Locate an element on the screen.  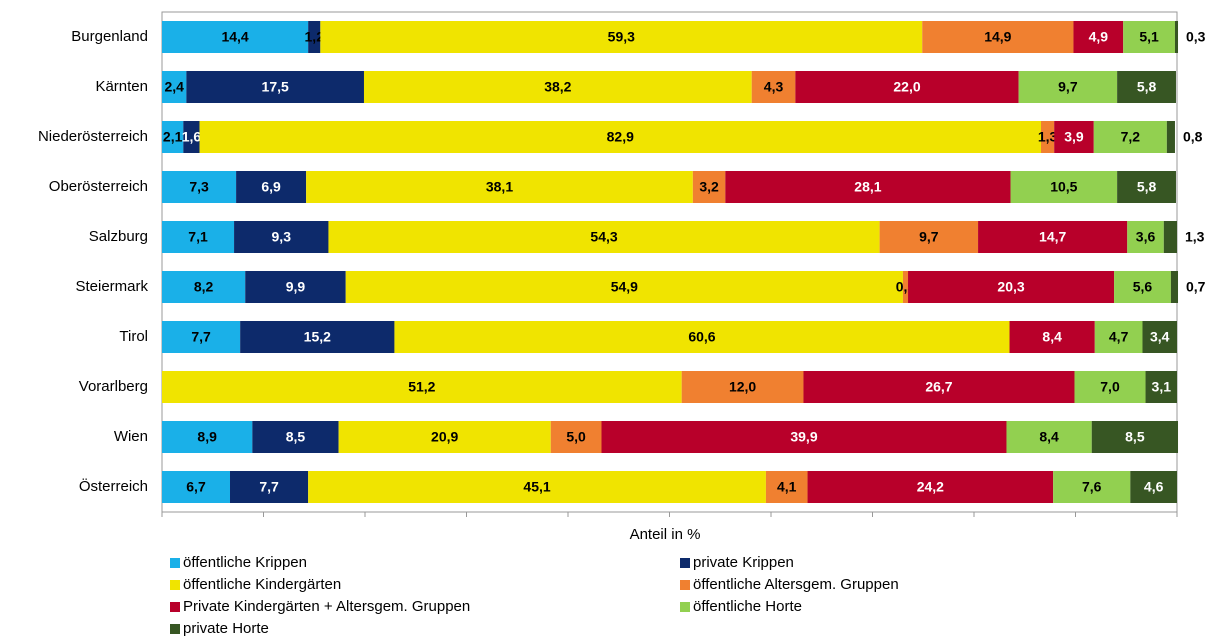
value-label: 7,3 is located at coordinates (199, 187).